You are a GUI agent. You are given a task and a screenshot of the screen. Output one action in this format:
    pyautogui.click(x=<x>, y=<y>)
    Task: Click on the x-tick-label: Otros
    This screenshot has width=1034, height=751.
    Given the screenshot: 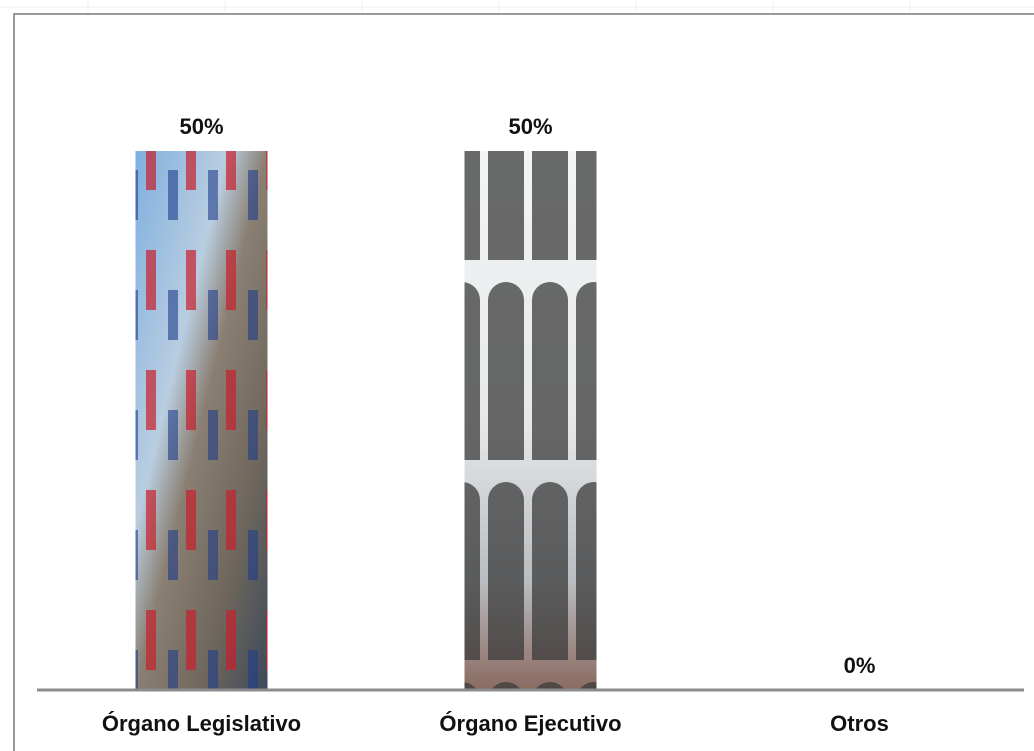 What is the action you would take?
    pyautogui.click(x=859, y=723)
    